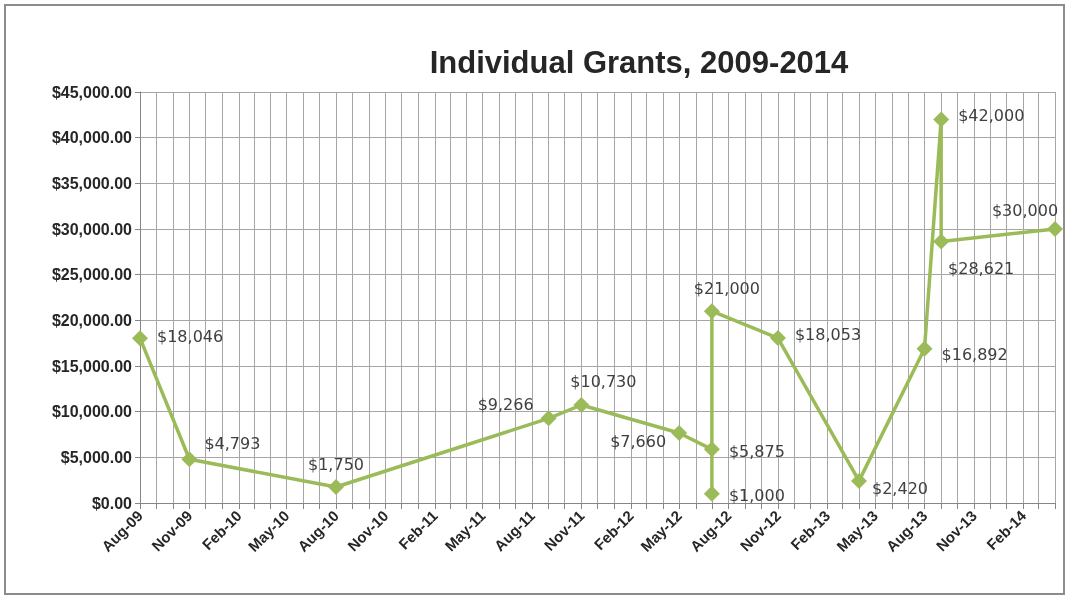 This screenshot has height=601, width=1071. Describe the element at coordinates (974, 355) in the screenshot. I see `data-label: $16,892` at that location.